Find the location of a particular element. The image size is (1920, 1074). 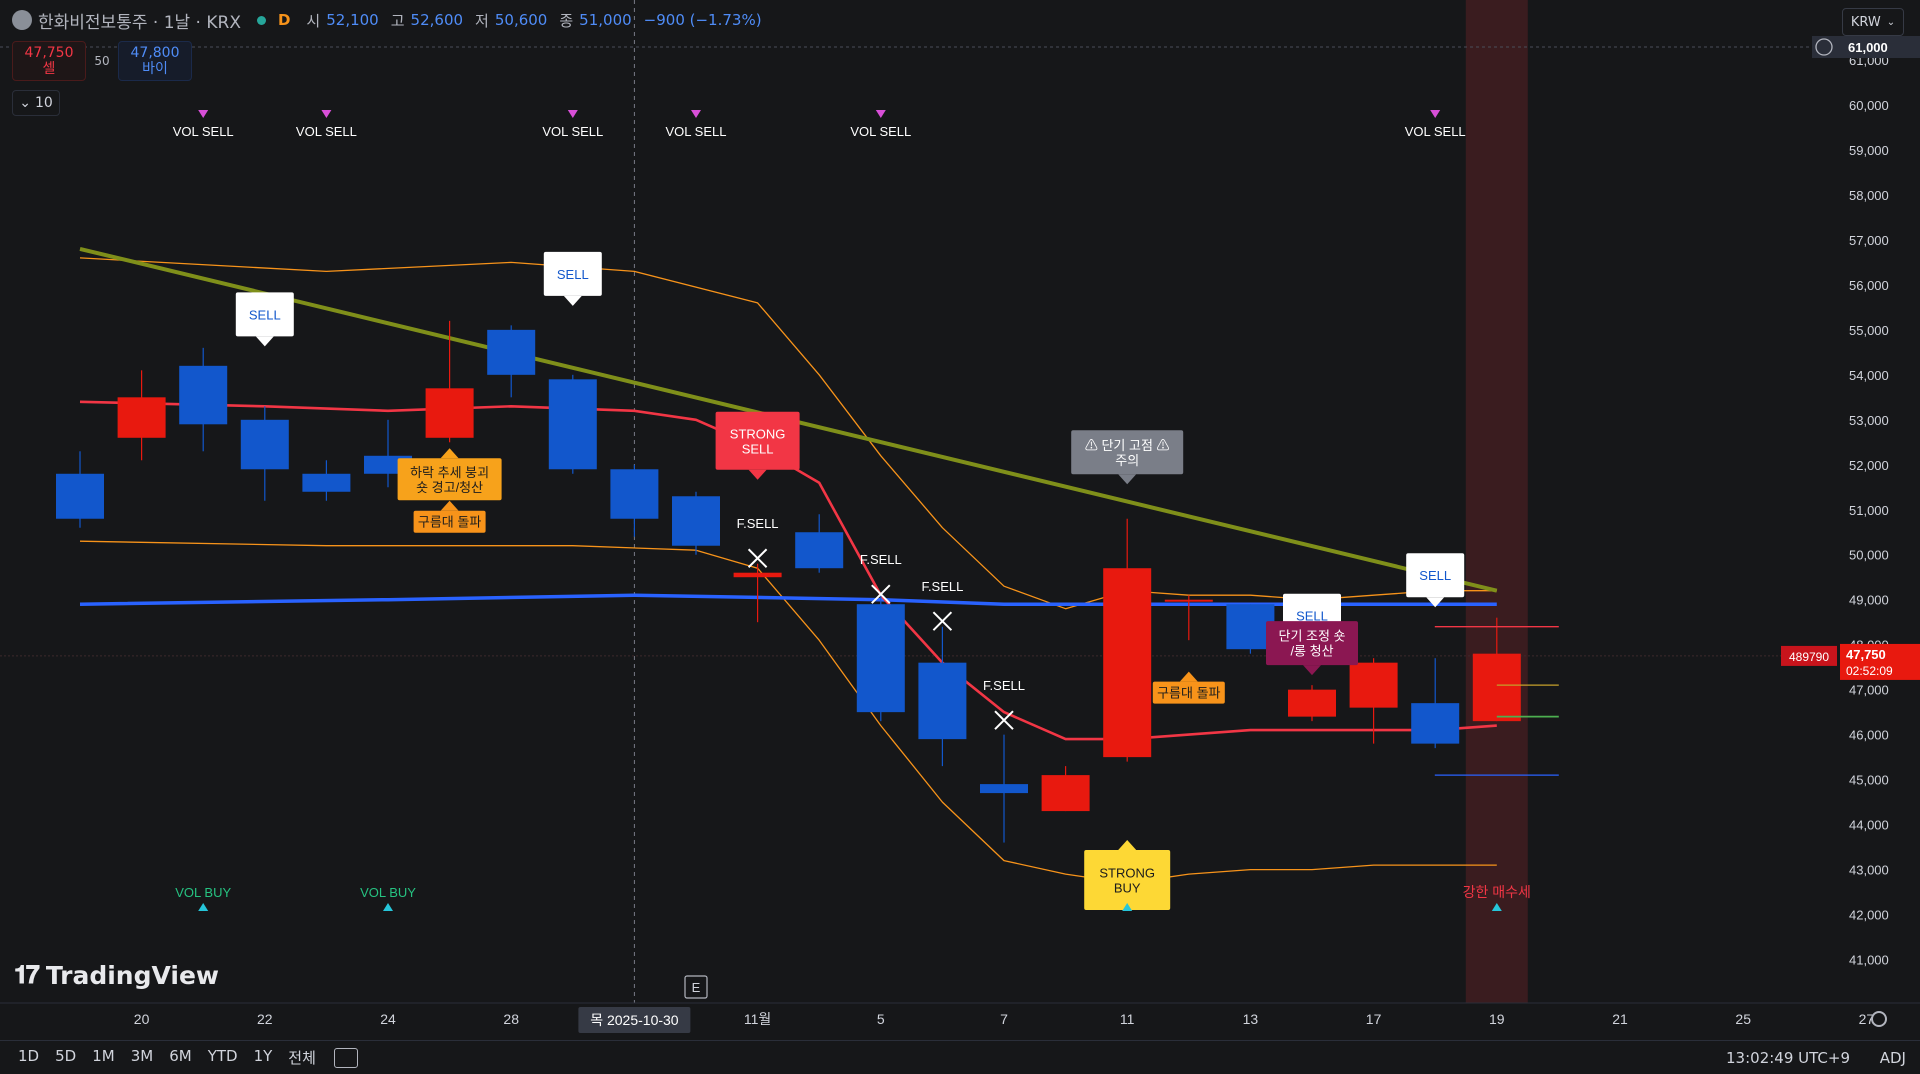

strong-buy-box-text: BUY is located at coordinates (1127, 888).